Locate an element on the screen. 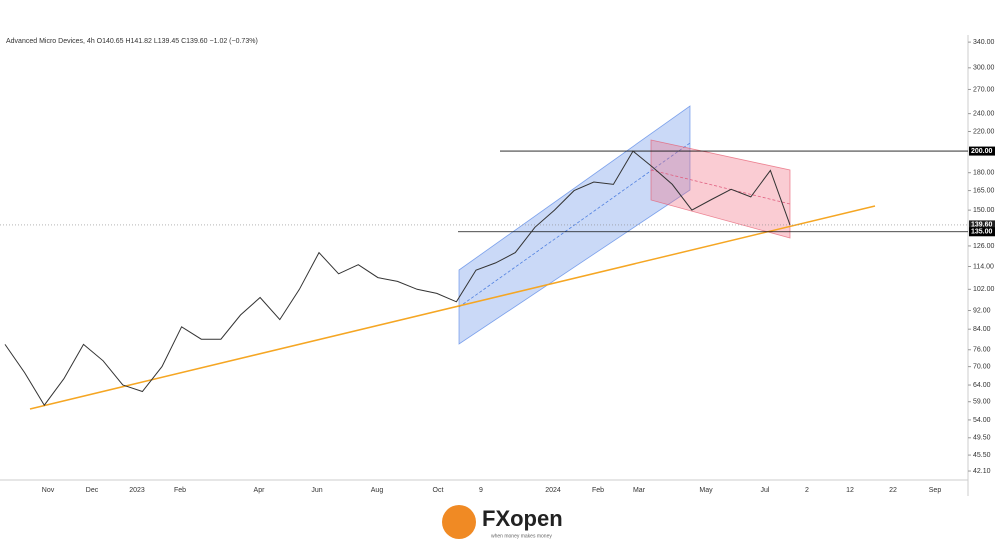 This screenshot has height=554, width=1000. y-tick-label: 102.00 is located at coordinates (984, 289).